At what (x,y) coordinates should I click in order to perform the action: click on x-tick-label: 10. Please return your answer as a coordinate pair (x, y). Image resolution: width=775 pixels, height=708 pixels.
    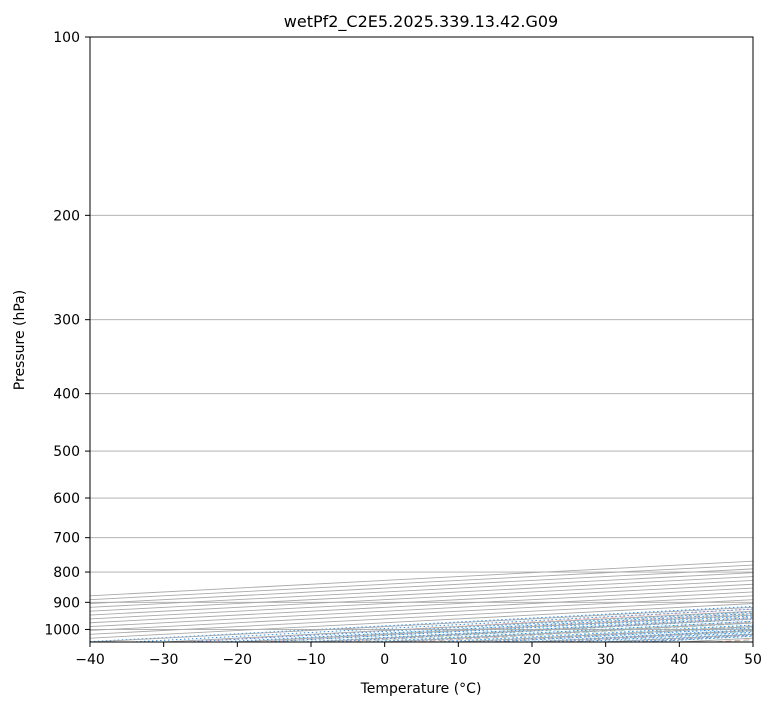
    Looking at the image, I should click on (458, 660).